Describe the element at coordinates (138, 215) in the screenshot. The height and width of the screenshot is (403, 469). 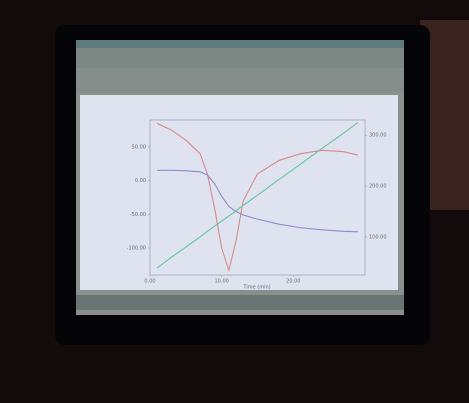
I see `y-tick-label: -50.00` at that location.